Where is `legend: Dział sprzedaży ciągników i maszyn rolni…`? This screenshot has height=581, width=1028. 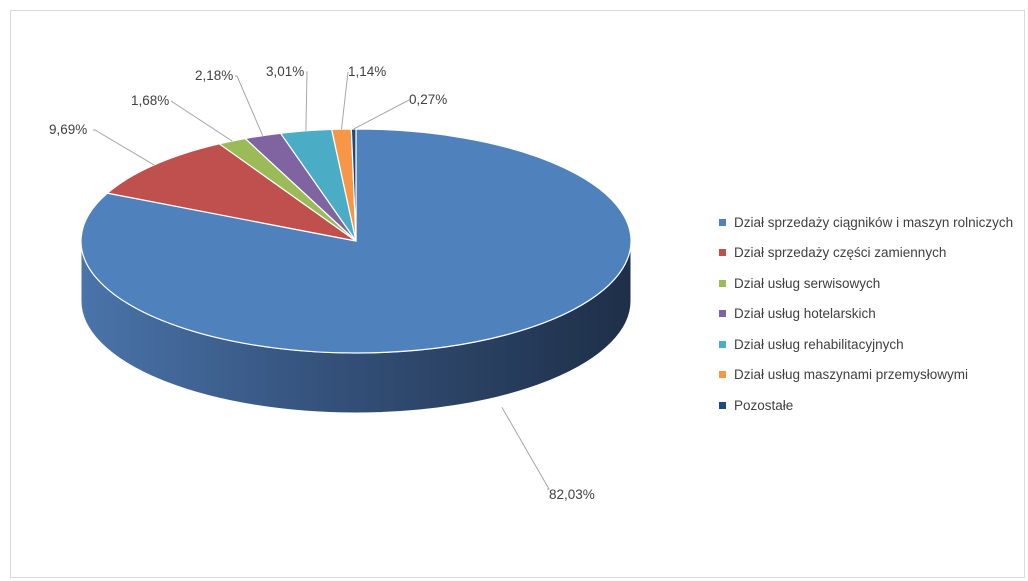 legend: Dział sprzedaży ciągników i maszyn rolni… is located at coordinates (866, 314).